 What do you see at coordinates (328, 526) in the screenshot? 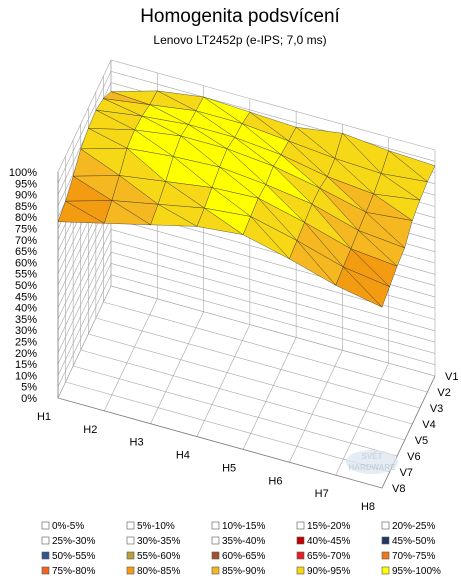
I see `legend-label: 15%-20%` at bounding box center [328, 526].